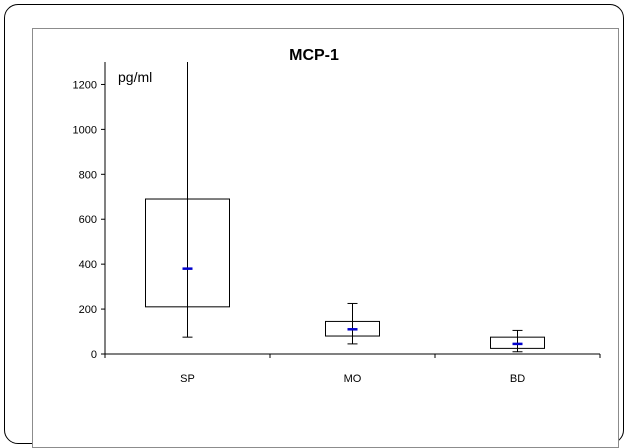 The height and width of the screenshot is (448, 635). What do you see at coordinates (352, 323) in the screenshot?
I see `box-mo` at bounding box center [352, 323].